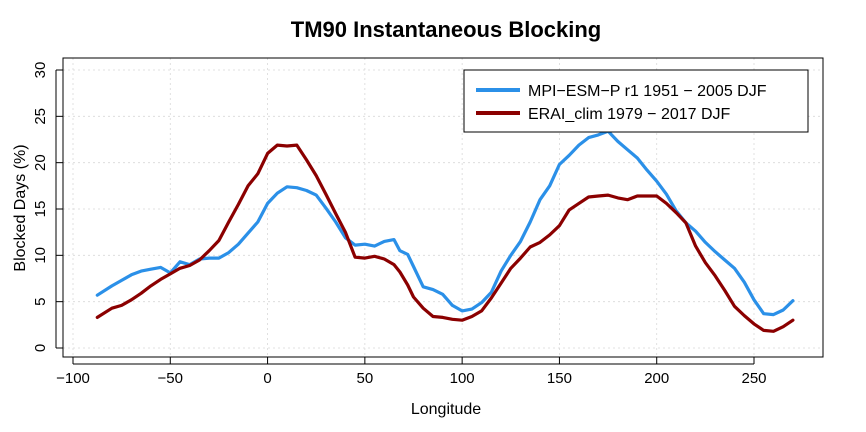 Image resolution: width=866 pixels, height=432 pixels. What do you see at coordinates (365, 378) in the screenshot?
I see `x-tick-label: 50` at bounding box center [365, 378].